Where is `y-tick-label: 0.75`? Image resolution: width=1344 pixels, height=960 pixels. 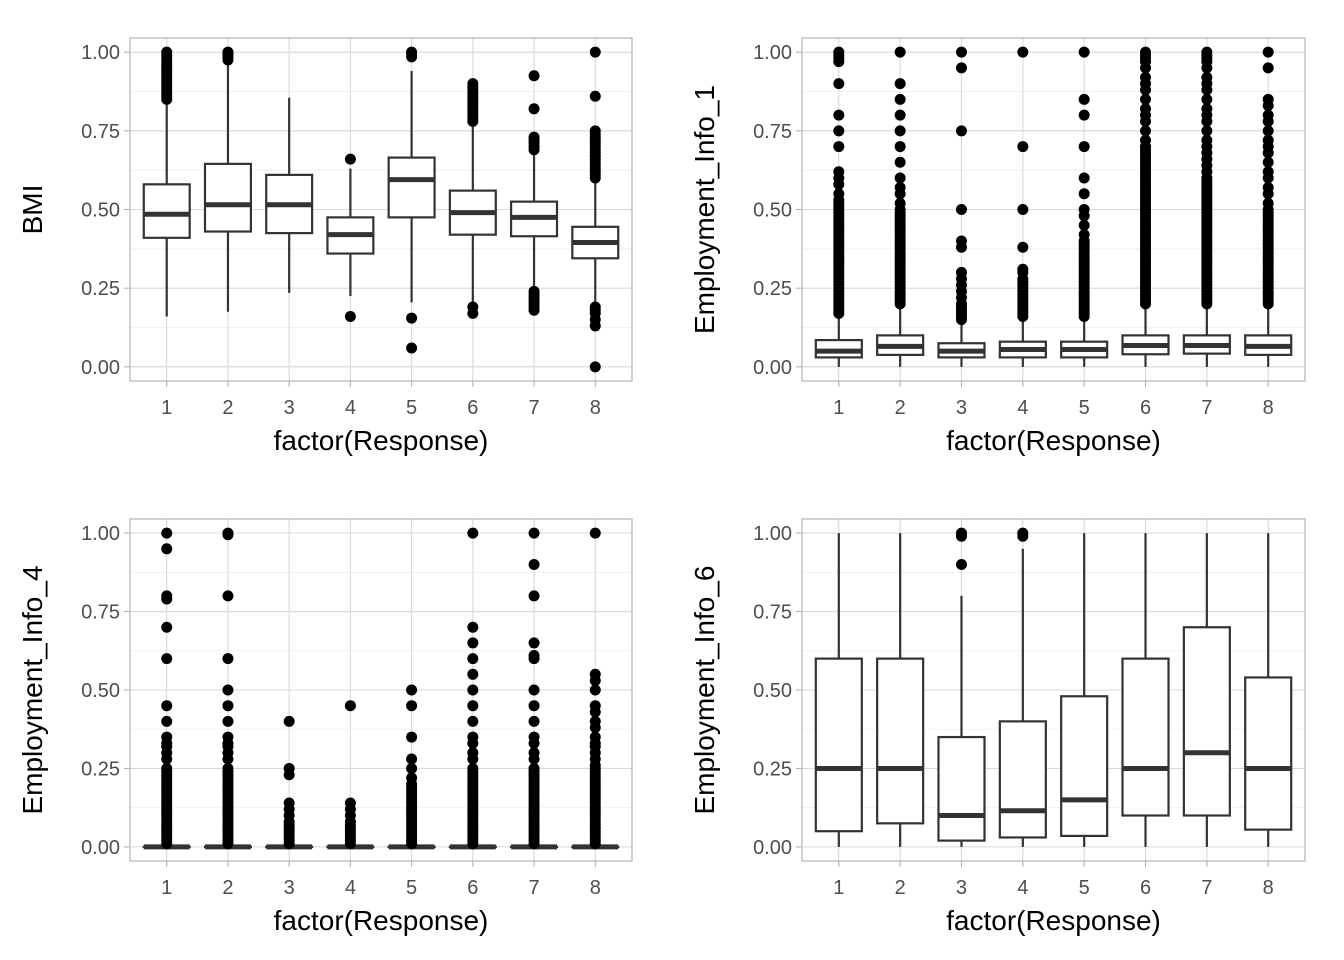 y-tick-label: 0.75 is located at coordinates (772, 613).